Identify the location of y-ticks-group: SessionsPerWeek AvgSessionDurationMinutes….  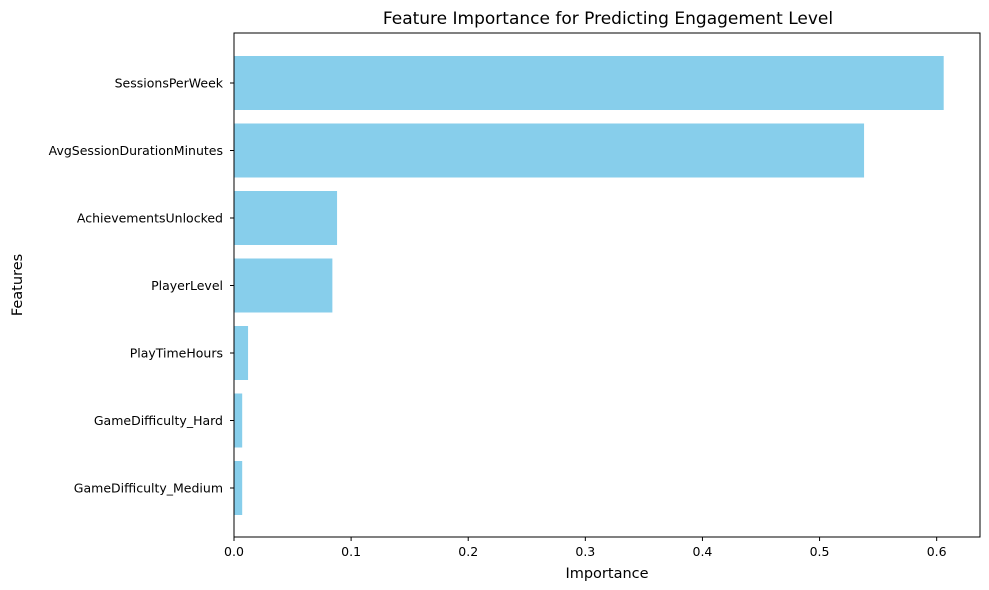
(141, 286).